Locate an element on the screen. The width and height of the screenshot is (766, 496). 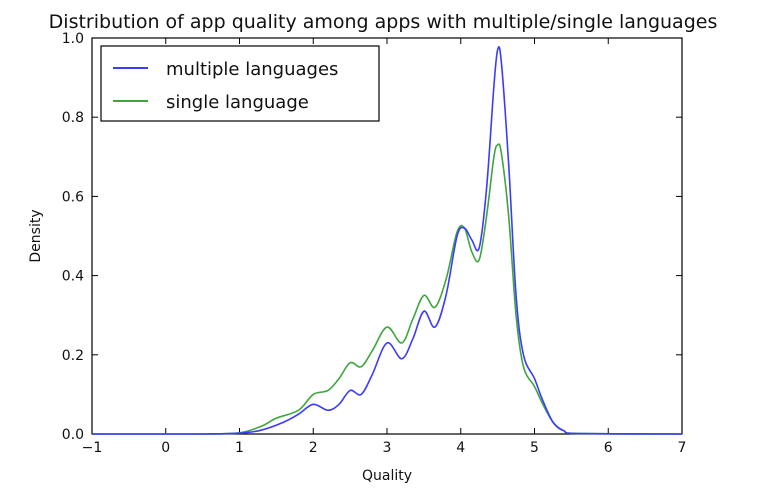
y-tick-label: 1.0 is located at coordinates (73, 39).